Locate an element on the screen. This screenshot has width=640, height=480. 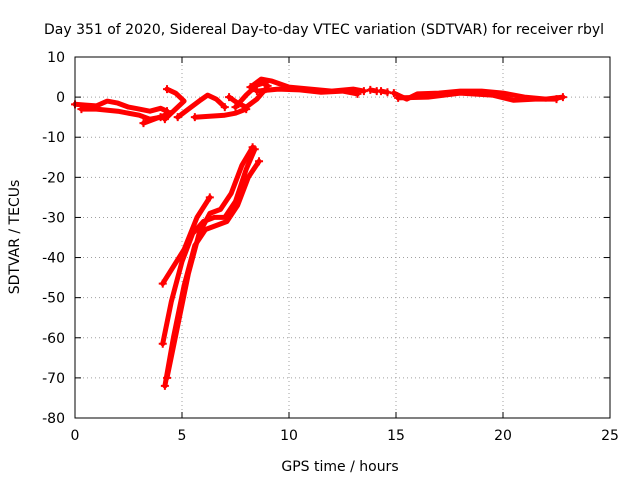
y-tick-label: -40 is located at coordinates (53, 259).